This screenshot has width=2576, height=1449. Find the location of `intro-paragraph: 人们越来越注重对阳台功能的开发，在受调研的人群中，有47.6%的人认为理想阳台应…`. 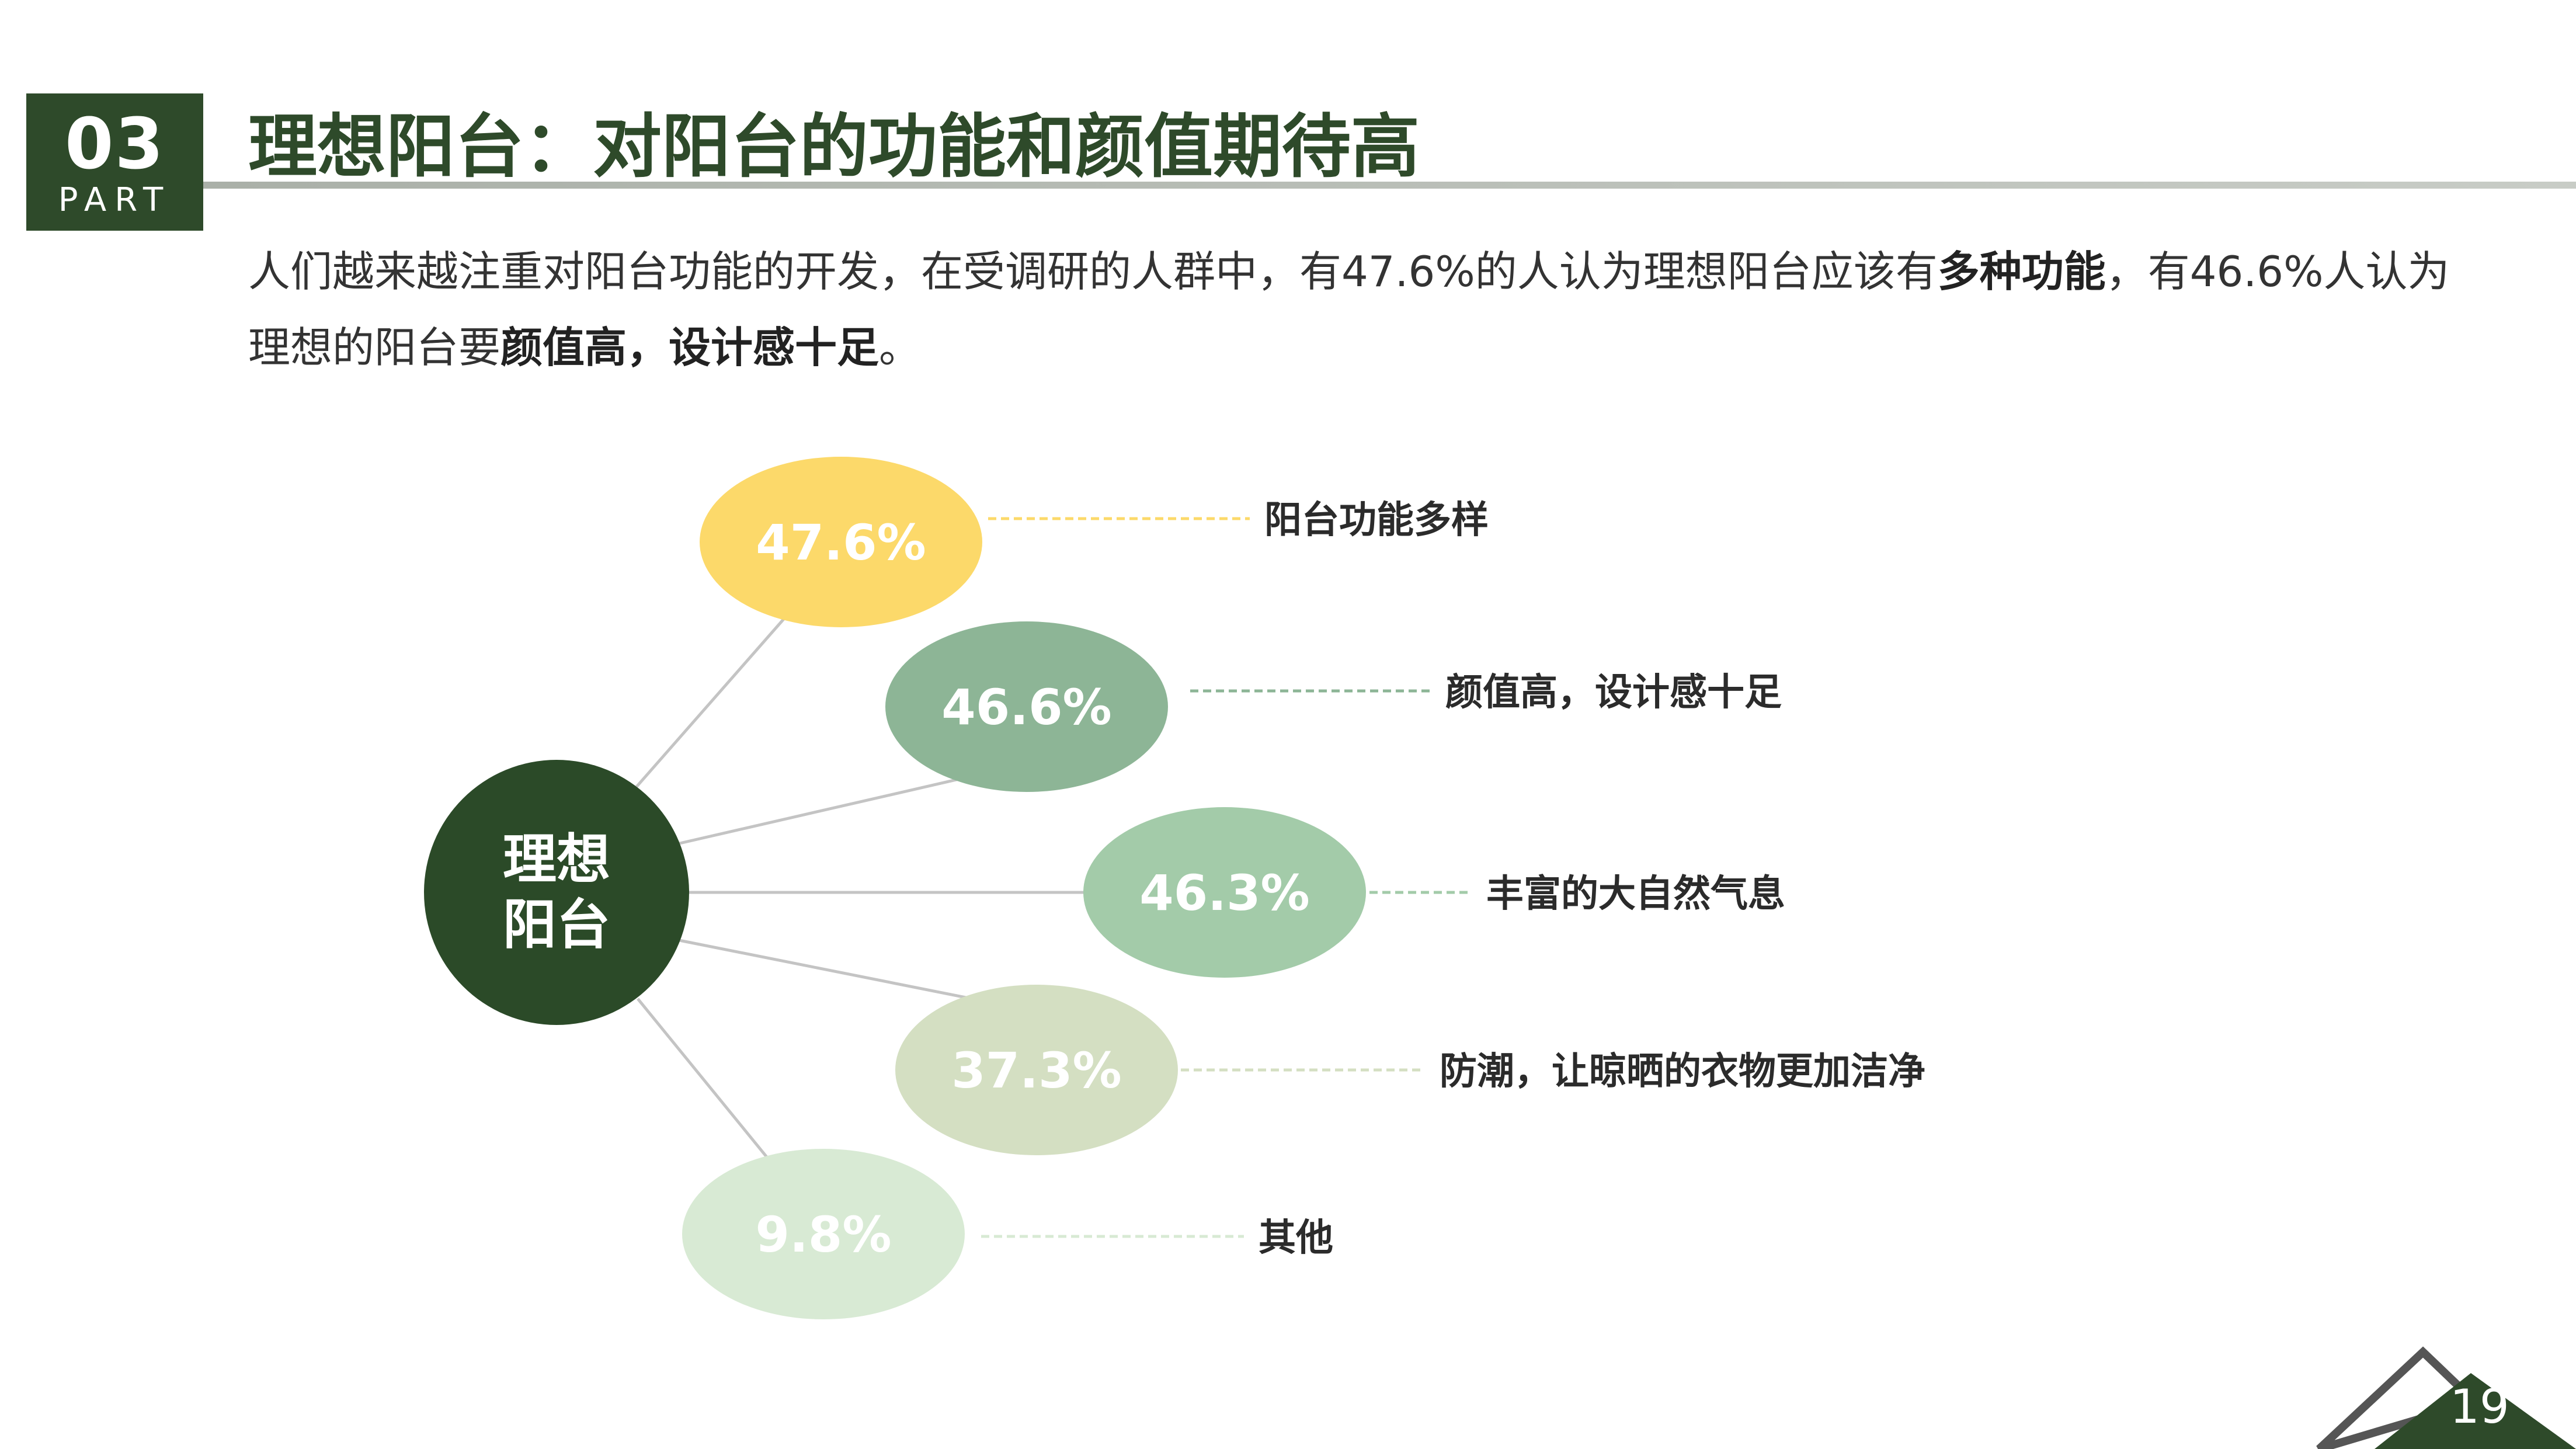

intro-paragraph: 人们越来越注重对阳台功能的开发，在受调研的人群中，有47.6%的人认为理想阳台应… is located at coordinates (1363, 309).